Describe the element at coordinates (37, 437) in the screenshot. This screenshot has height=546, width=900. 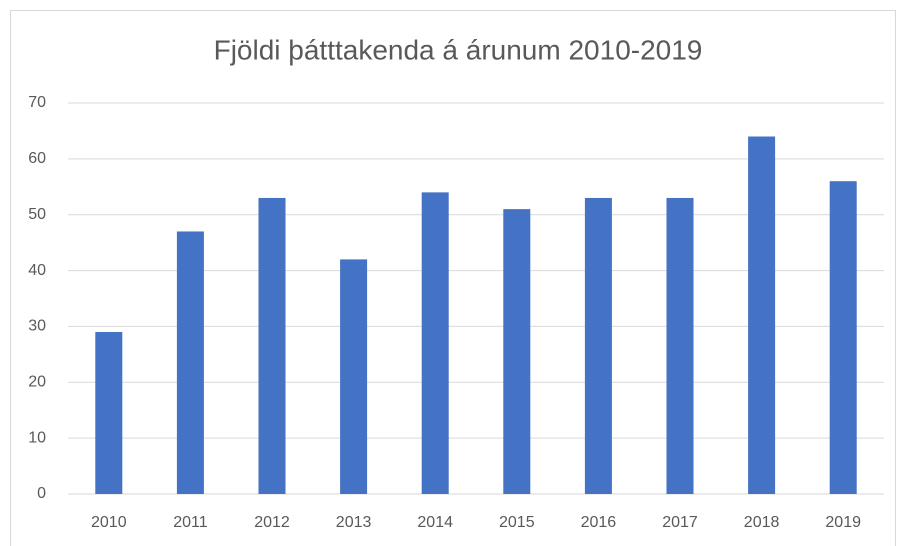
I see `y-tick-label: 10` at that location.